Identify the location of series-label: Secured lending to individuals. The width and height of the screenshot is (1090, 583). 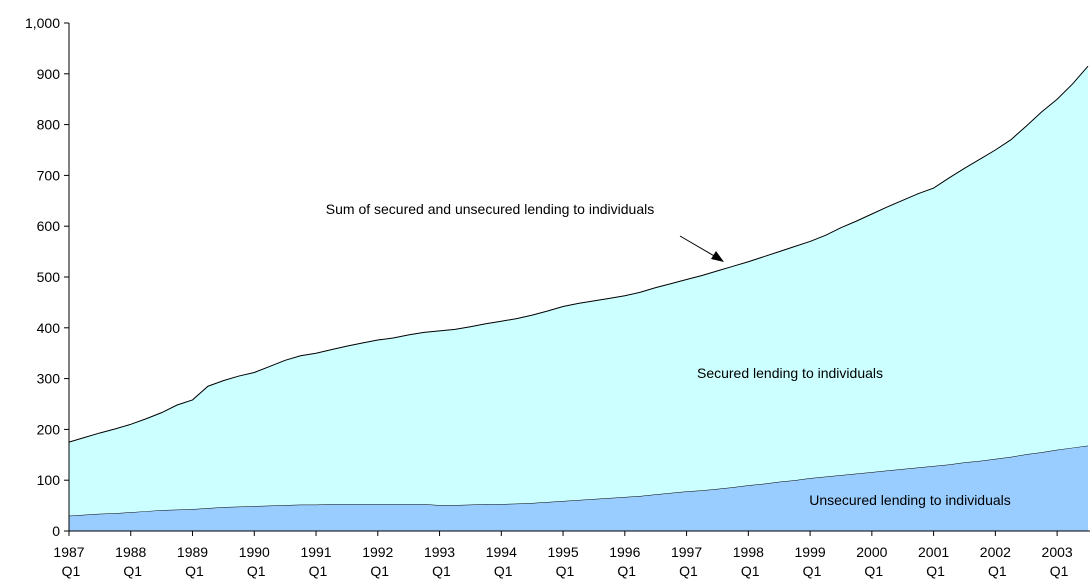
(790, 373).